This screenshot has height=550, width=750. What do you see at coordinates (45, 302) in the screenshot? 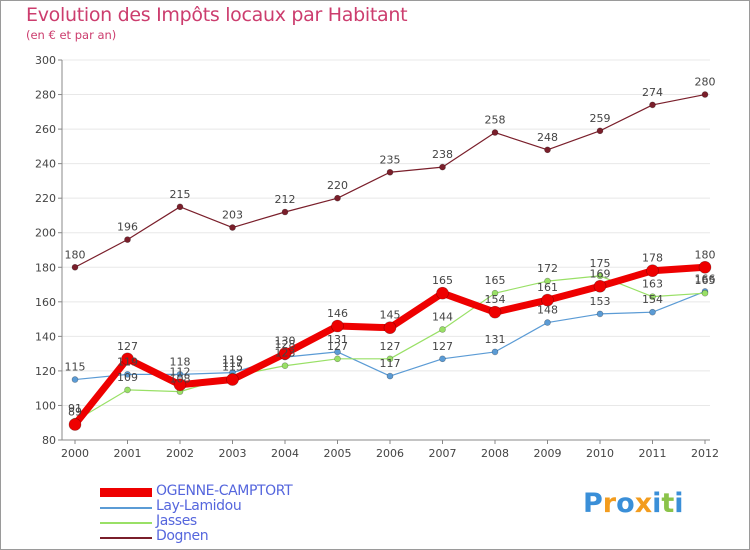
I see `y-tick-label: 160` at bounding box center [45, 302].